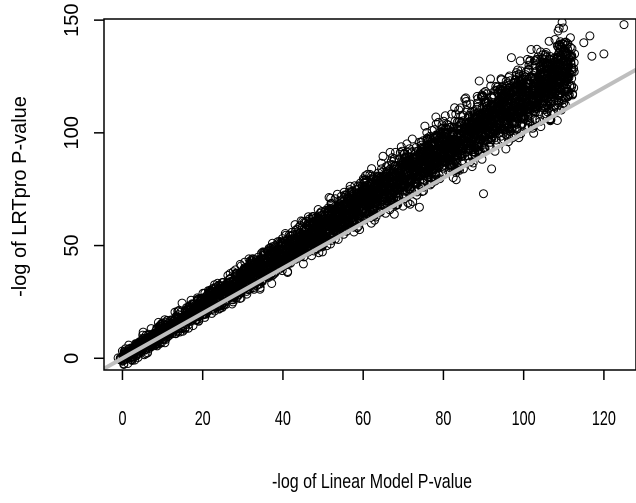 This screenshot has width=636, height=503. Describe the element at coordinates (72, 132) in the screenshot. I see `y-tick-label: 100` at that location.